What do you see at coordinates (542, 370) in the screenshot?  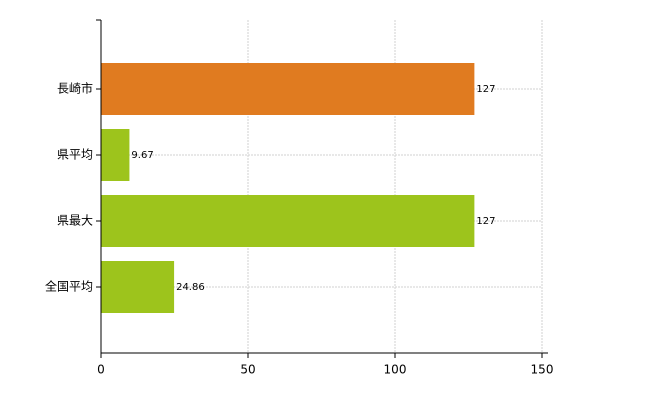 I see `x-tick-label: 150` at bounding box center [542, 370].